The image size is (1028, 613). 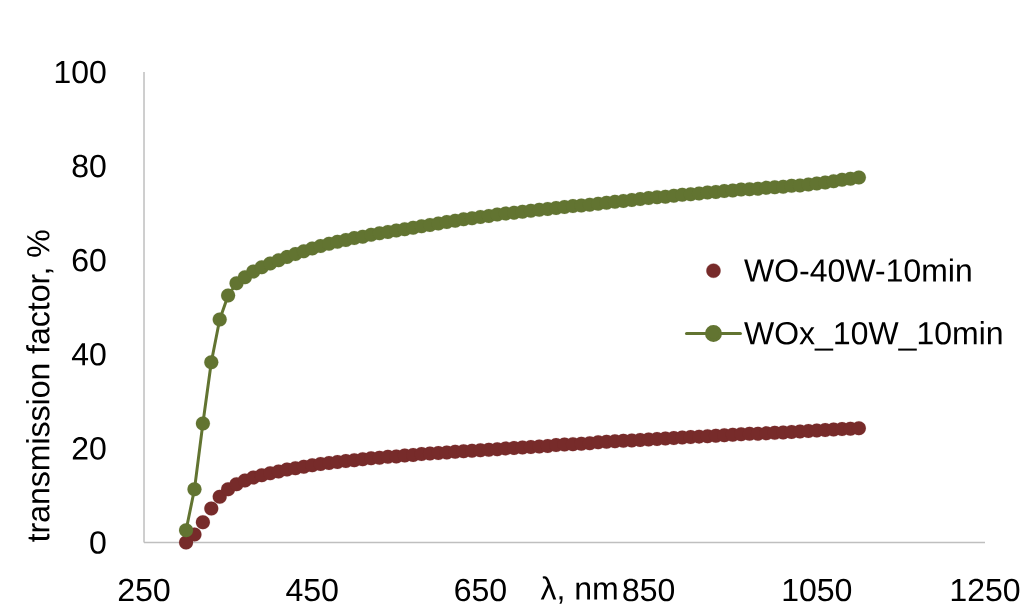 What do you see at coordinates (985, 590) in the screenshot?
I see `x-tick-label: 1250` at bounding box center [985, 590].